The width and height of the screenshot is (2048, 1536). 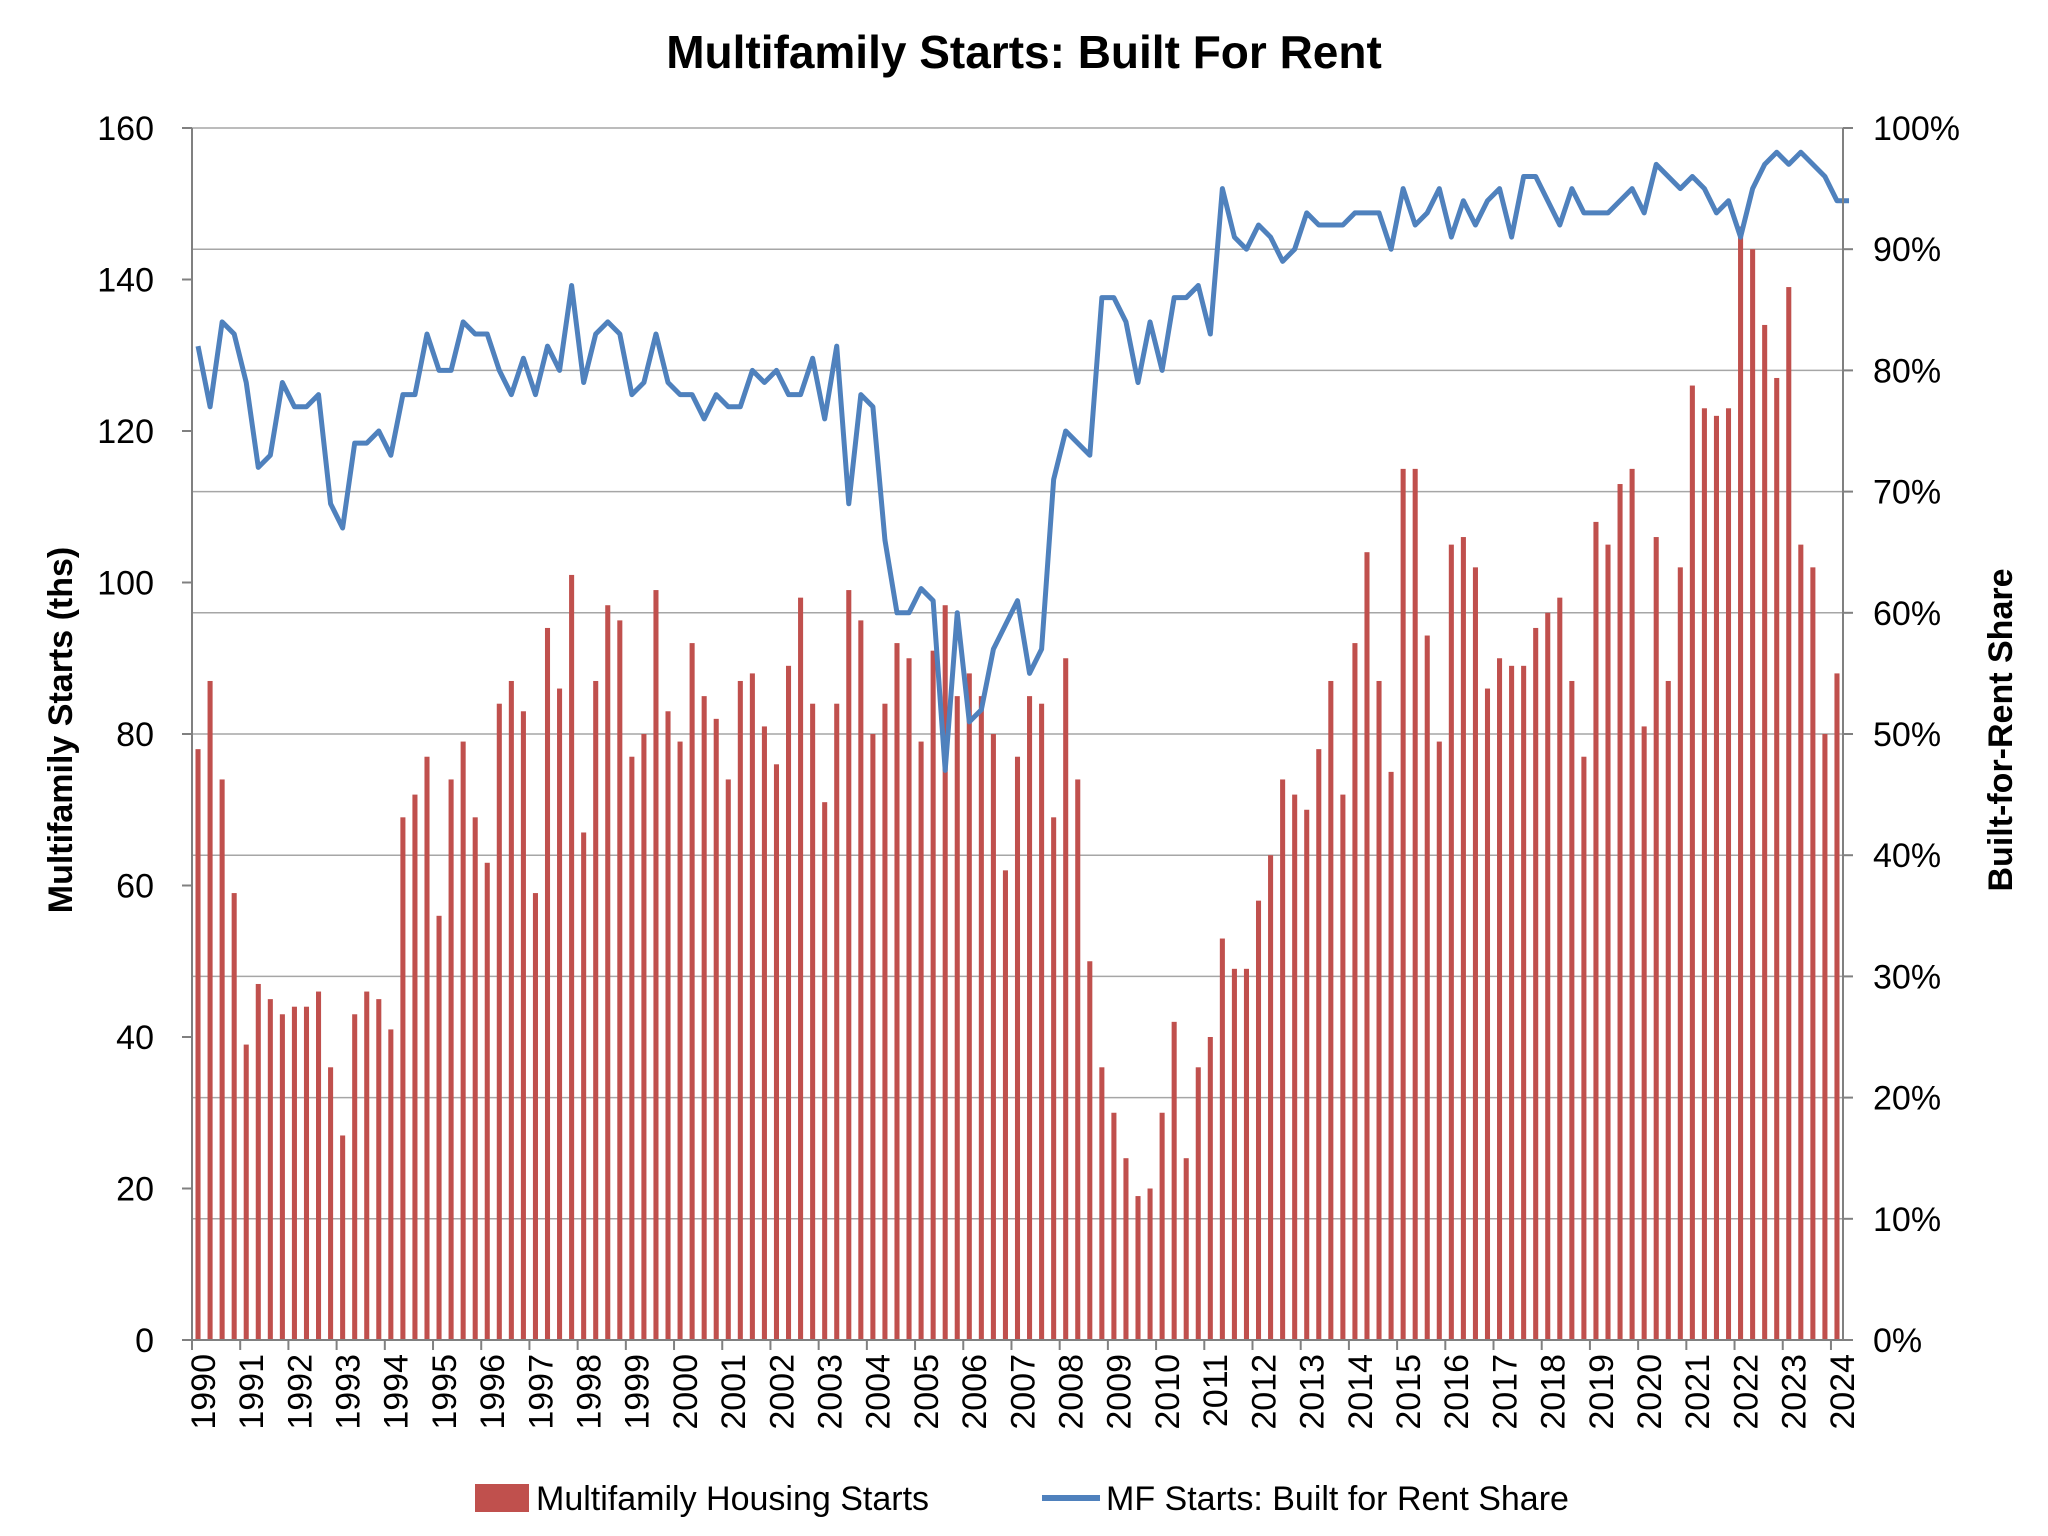 What do you see at coordinates (135, 735) in the screenshot?
I see `left-tick-label: 80` at bounding box center [135, 735].